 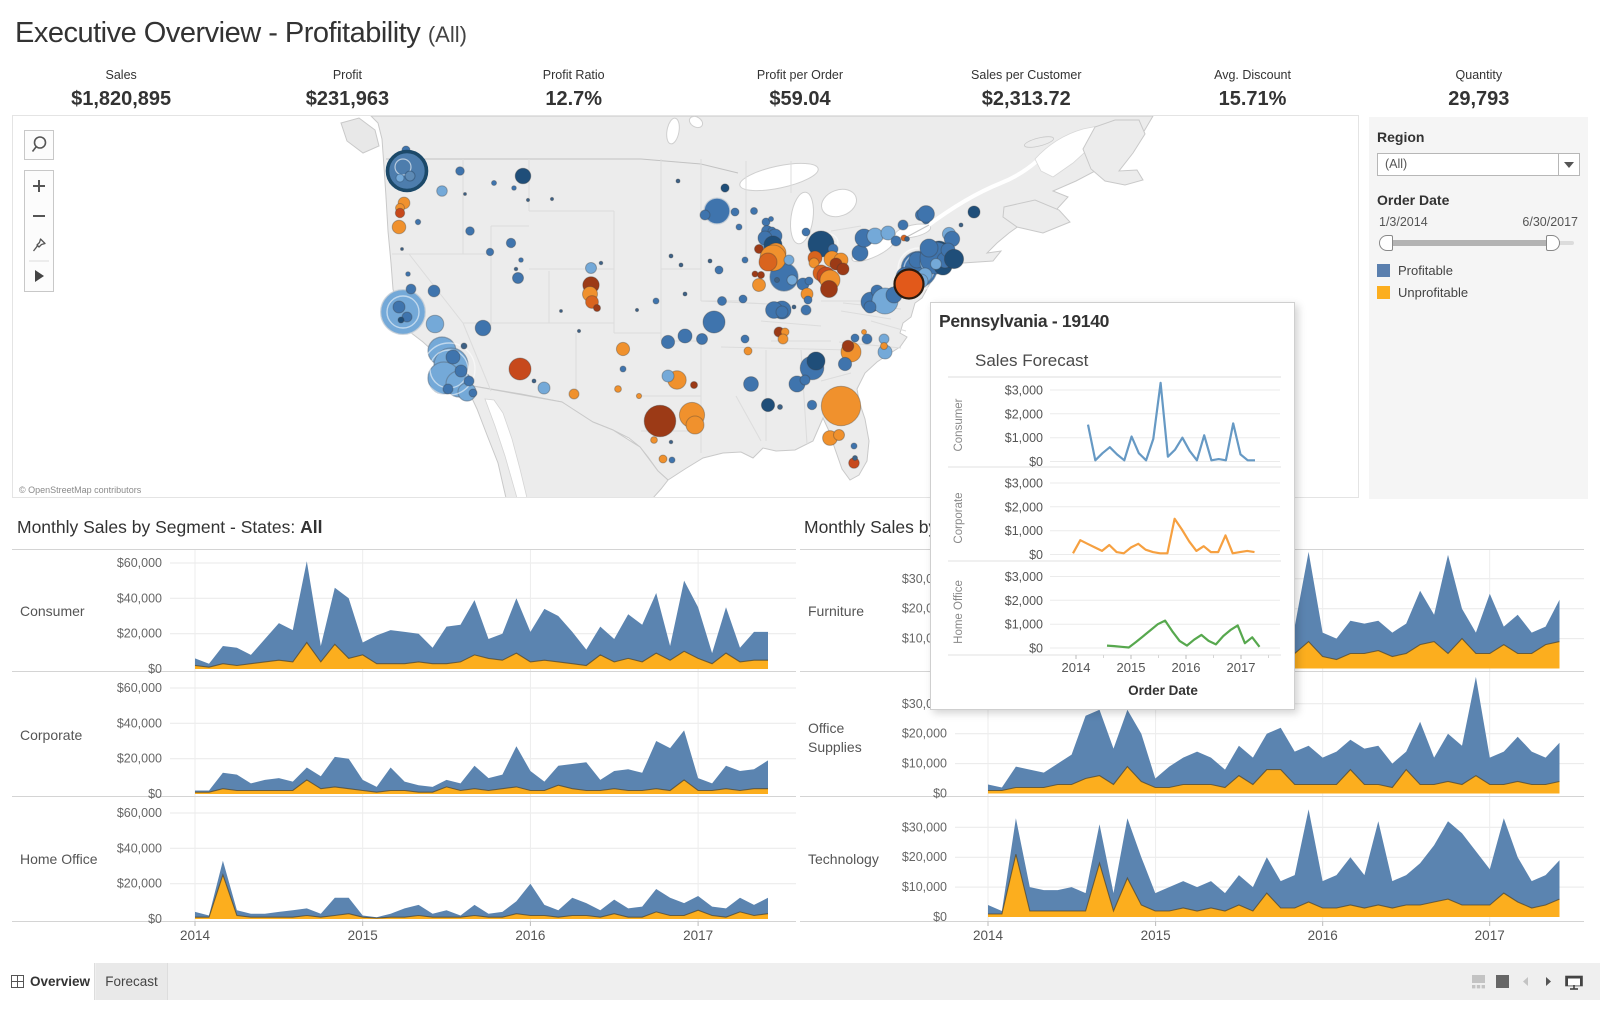 What do you see at coordinates (843, 859) in the screenshot?
I see `svg-text: Technology` at bounding box center [843, 859].